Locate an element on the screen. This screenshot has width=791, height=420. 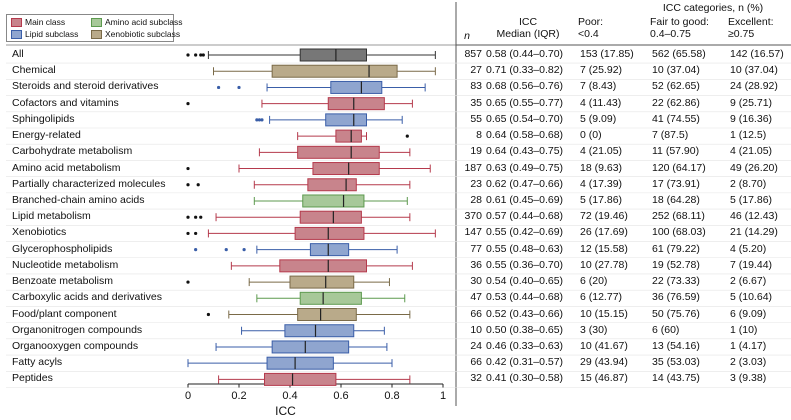
row-excellent: 6 (9.09) is located at coordinates (748, 313).